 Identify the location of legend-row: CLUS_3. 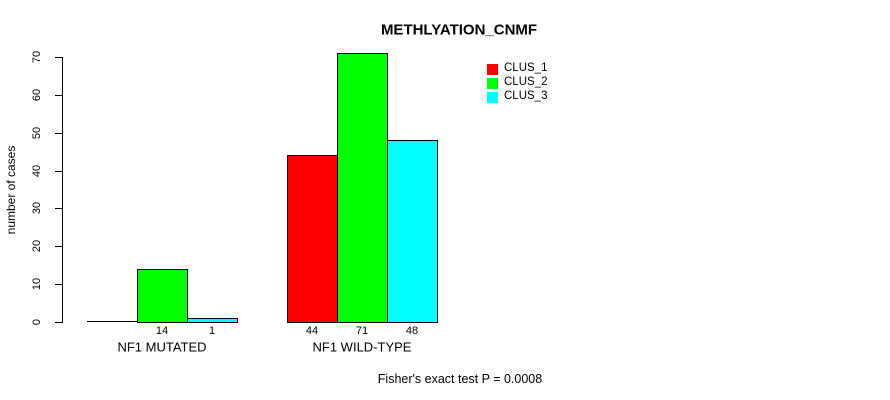
(517, 97).